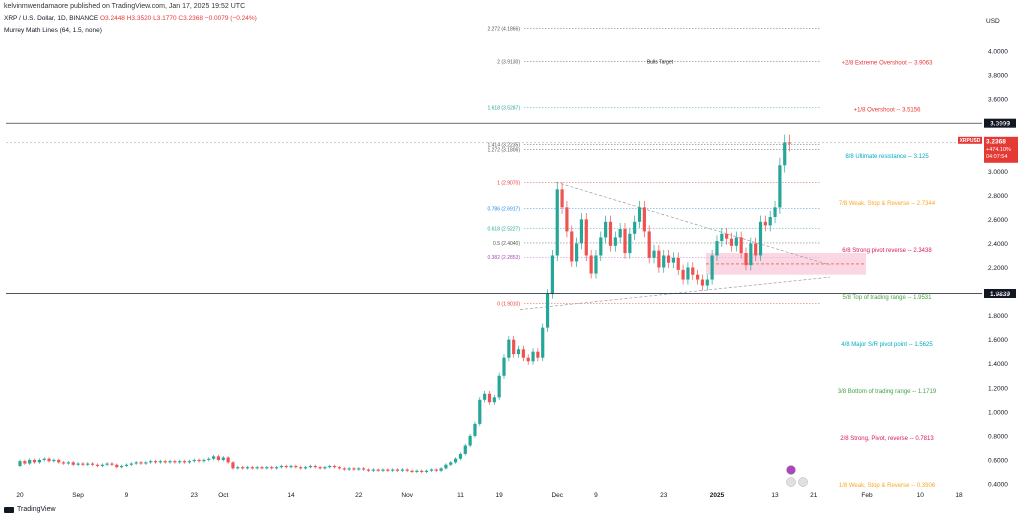 The height and width of the screenshot is (520, 1024). I want to click on footer-brand: TradingView, so click(36, 509).